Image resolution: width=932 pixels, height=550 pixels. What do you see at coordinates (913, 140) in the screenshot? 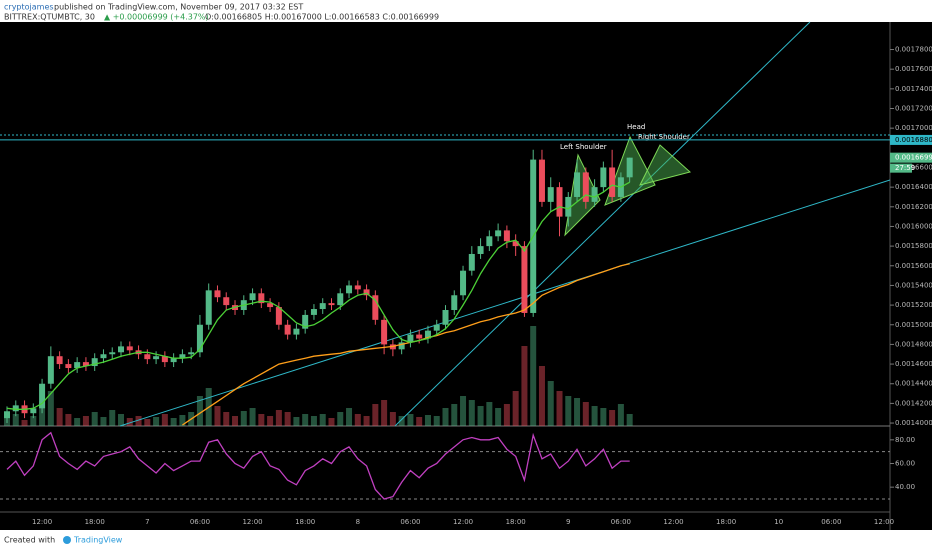
I see `level-label: 0.00168803` at bounding box center [913, 140].